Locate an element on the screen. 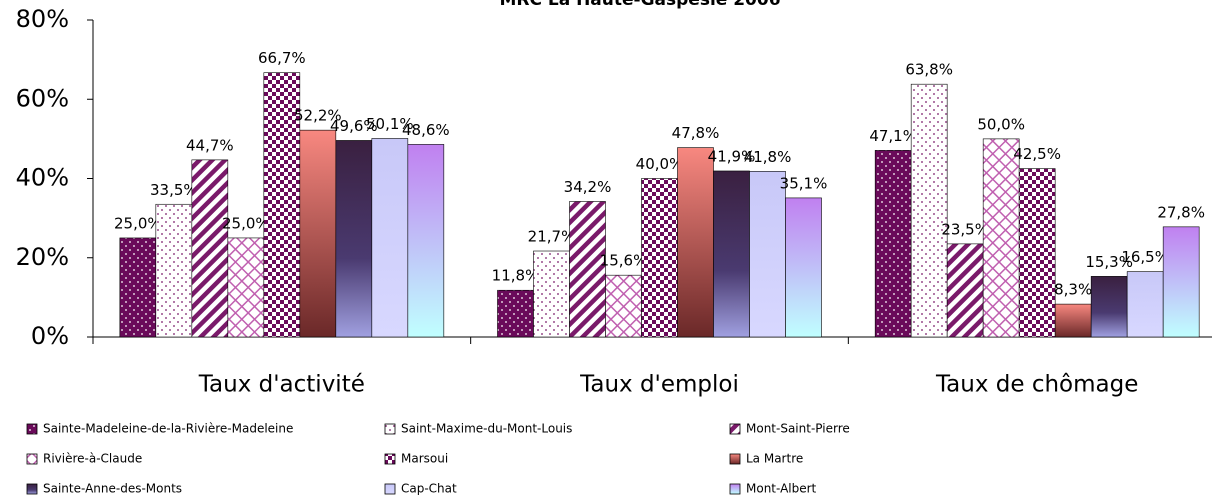 The height and width of the screenshot is (497, 1212). x-tick-label: Taux d'emploi is located at coordinates (659, 385).